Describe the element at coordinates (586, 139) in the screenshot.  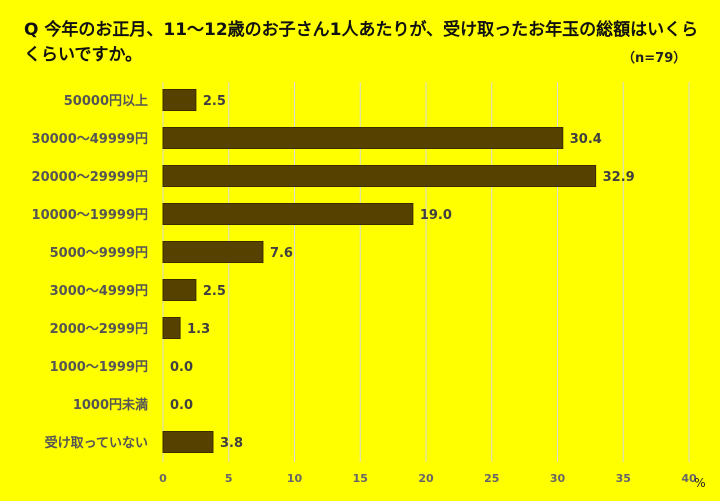
I see `data-label: 30.4` at that location.